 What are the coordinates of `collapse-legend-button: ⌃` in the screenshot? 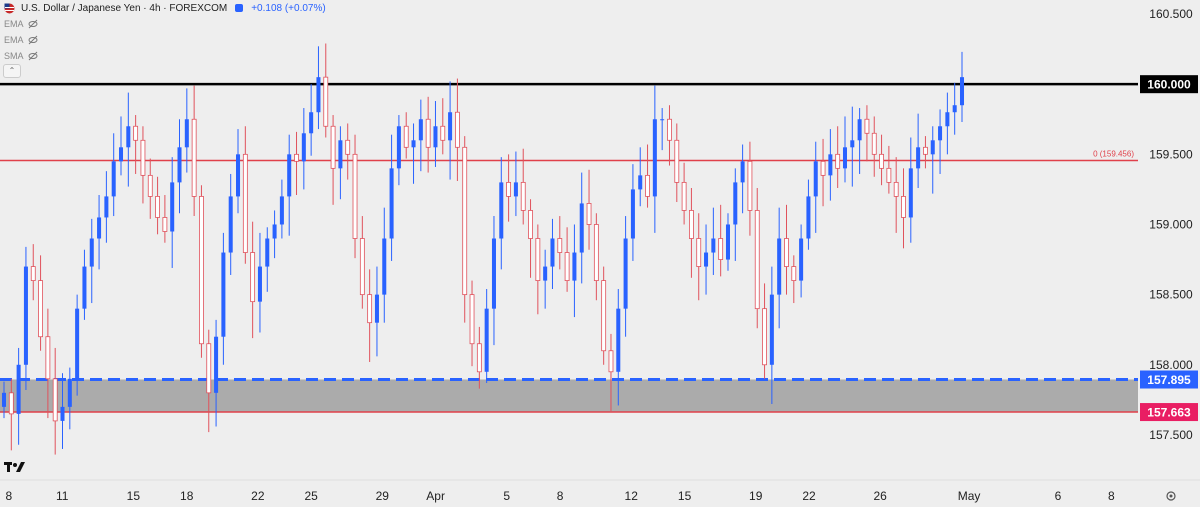 It's located at (12, 71).